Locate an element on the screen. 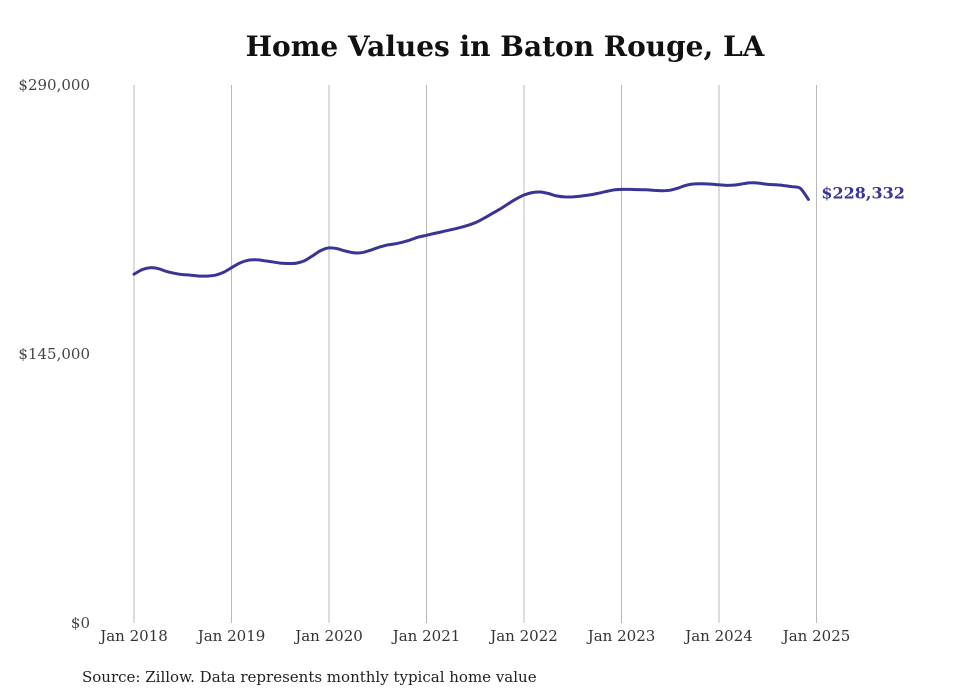  y-tick-label: $290,000 is located at coordinates (54, 85).